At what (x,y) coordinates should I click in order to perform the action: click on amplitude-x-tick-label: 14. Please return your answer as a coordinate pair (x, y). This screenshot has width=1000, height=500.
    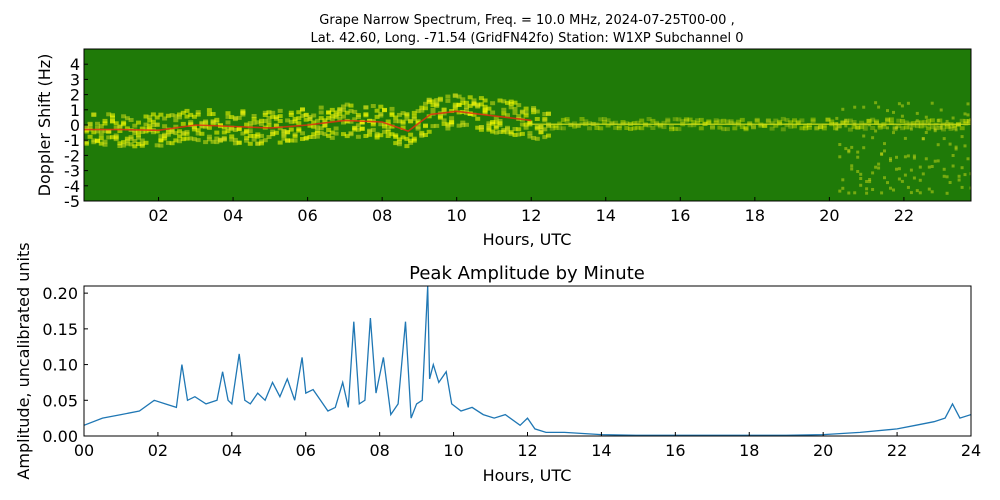
    Looking at the image, I should click on (601, 450).